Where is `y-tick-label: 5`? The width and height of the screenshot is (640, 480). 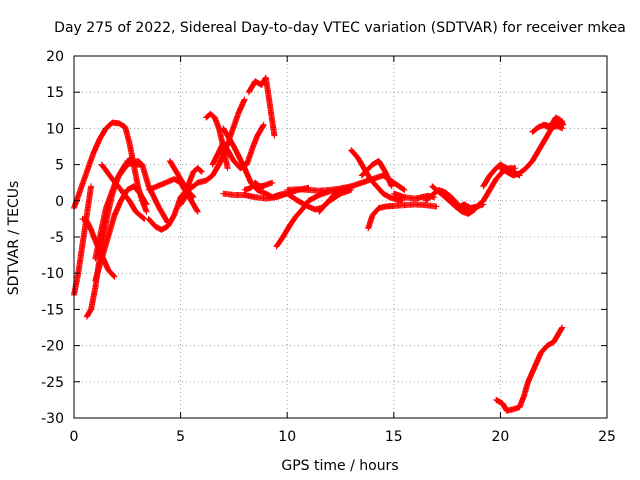
y-tick-label: 5 is located at coordinates (59, 166).